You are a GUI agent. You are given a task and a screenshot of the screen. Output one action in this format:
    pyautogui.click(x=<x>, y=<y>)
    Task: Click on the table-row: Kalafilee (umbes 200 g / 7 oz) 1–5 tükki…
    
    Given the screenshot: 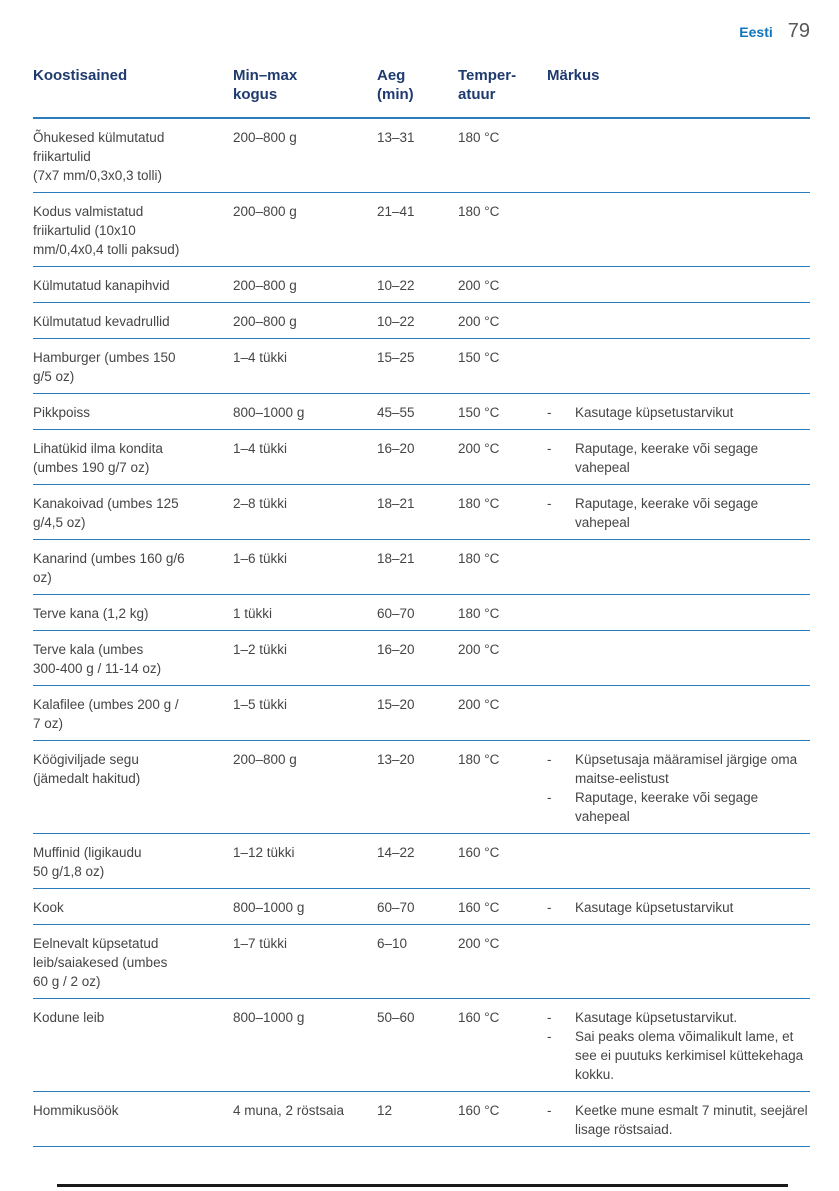 What is the action you would take?
    pyautogui.click(x=421, y=713)
    